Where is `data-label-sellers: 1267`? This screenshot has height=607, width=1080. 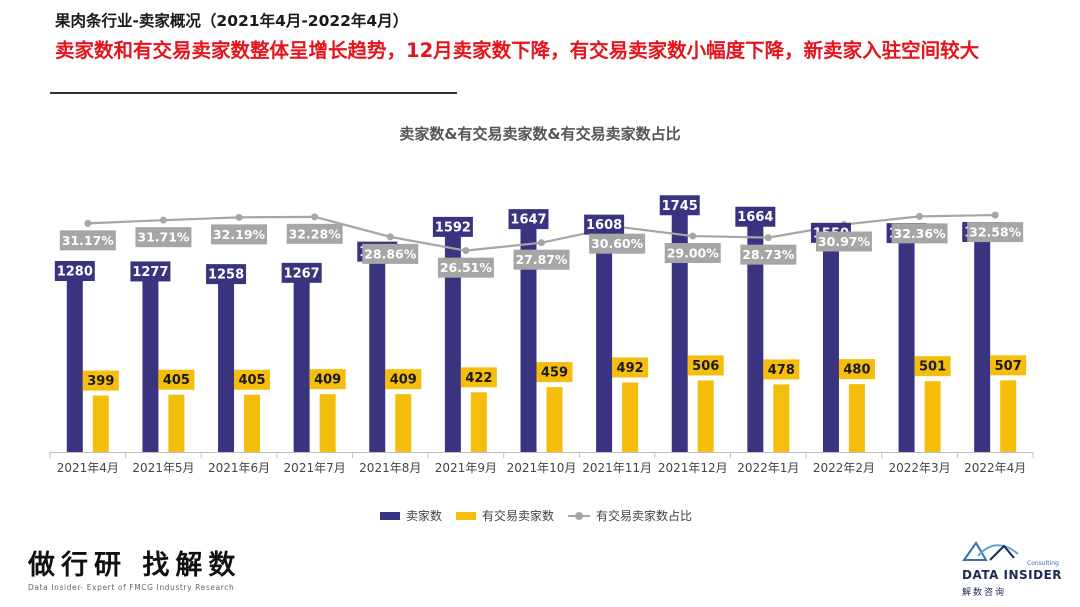
data-label-sellers: 1267 is located at coordinates (302, 273).